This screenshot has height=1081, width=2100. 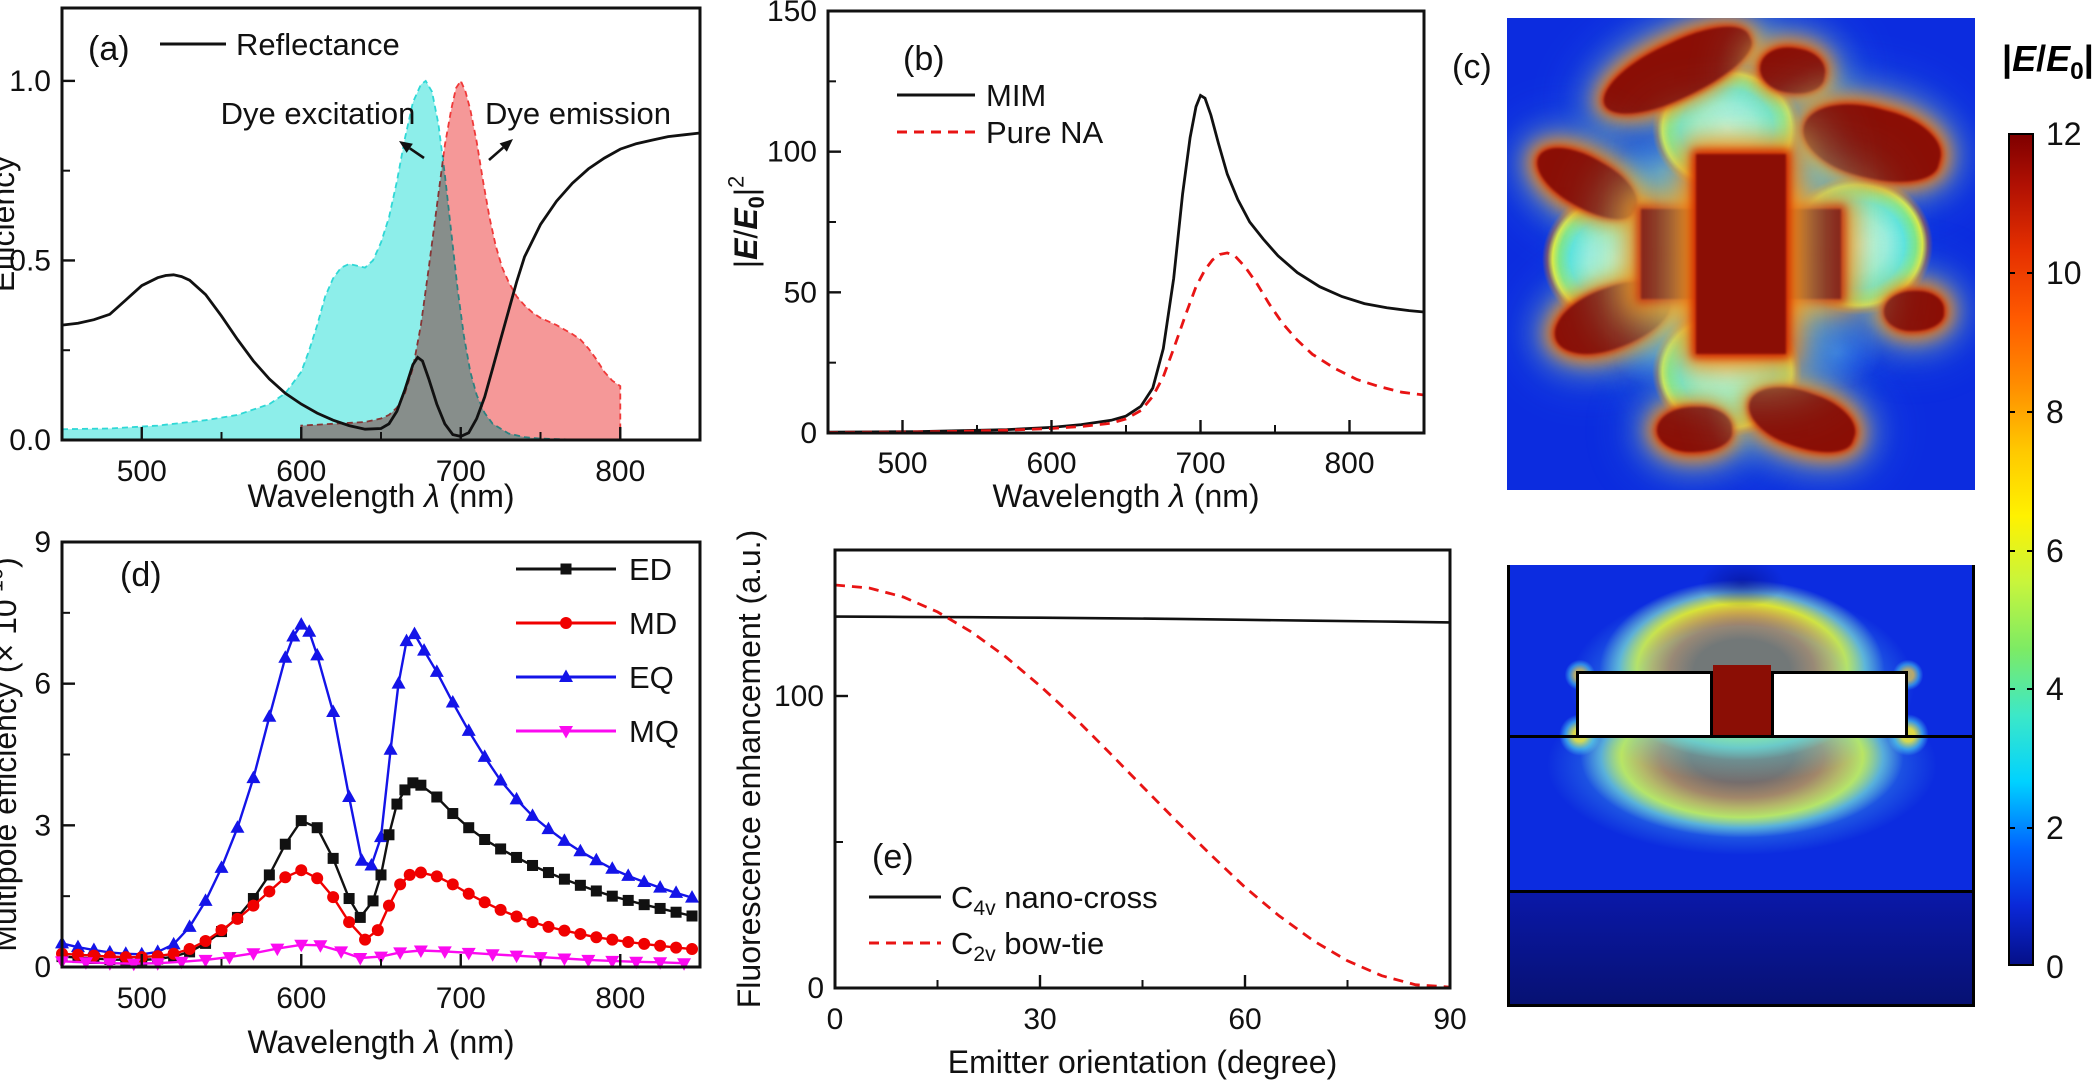 I want to click on series-line-mq, so click(x=373, y=954).